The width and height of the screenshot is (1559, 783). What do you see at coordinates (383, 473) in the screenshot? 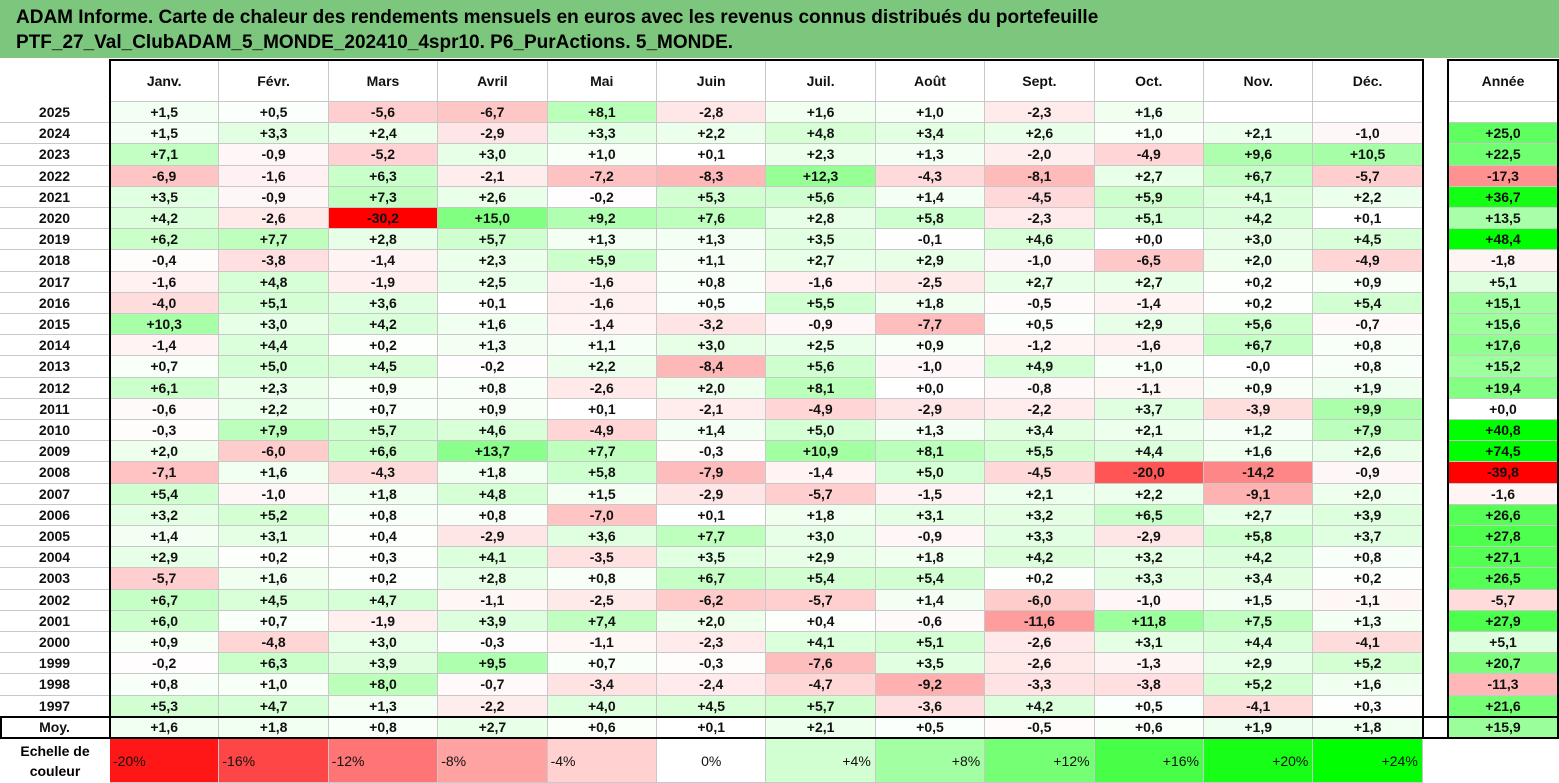
I see `heatmap-cell: -4,3` at bounding box center [383, 473].